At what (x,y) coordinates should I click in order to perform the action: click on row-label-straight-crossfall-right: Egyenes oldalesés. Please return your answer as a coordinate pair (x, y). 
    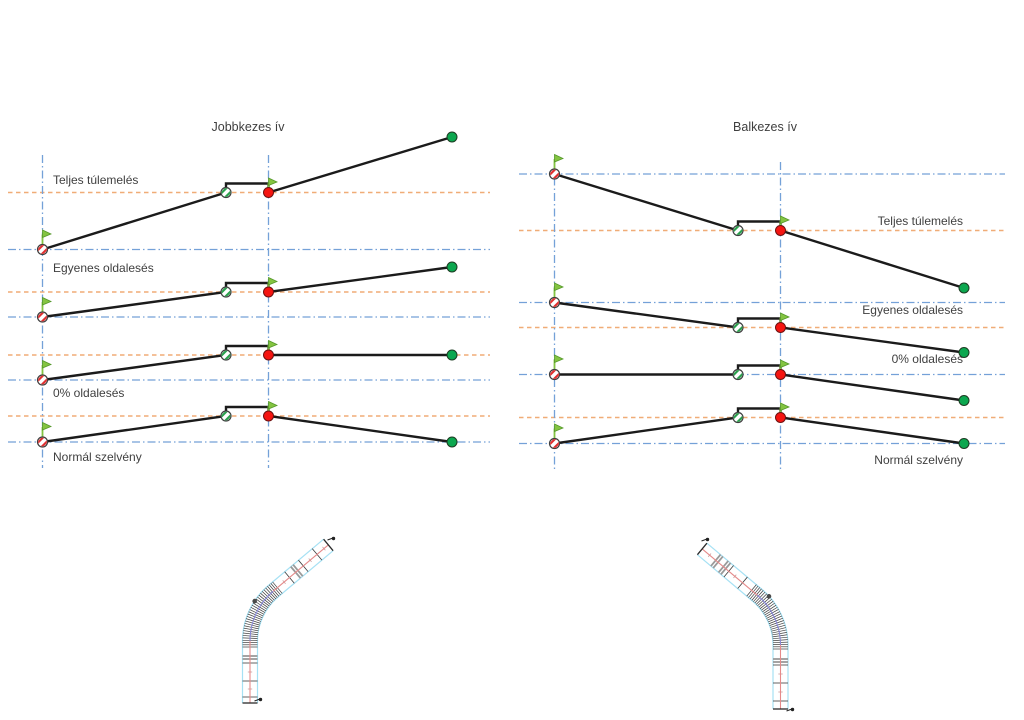
    Looking at the image, I should click on (912, 309).